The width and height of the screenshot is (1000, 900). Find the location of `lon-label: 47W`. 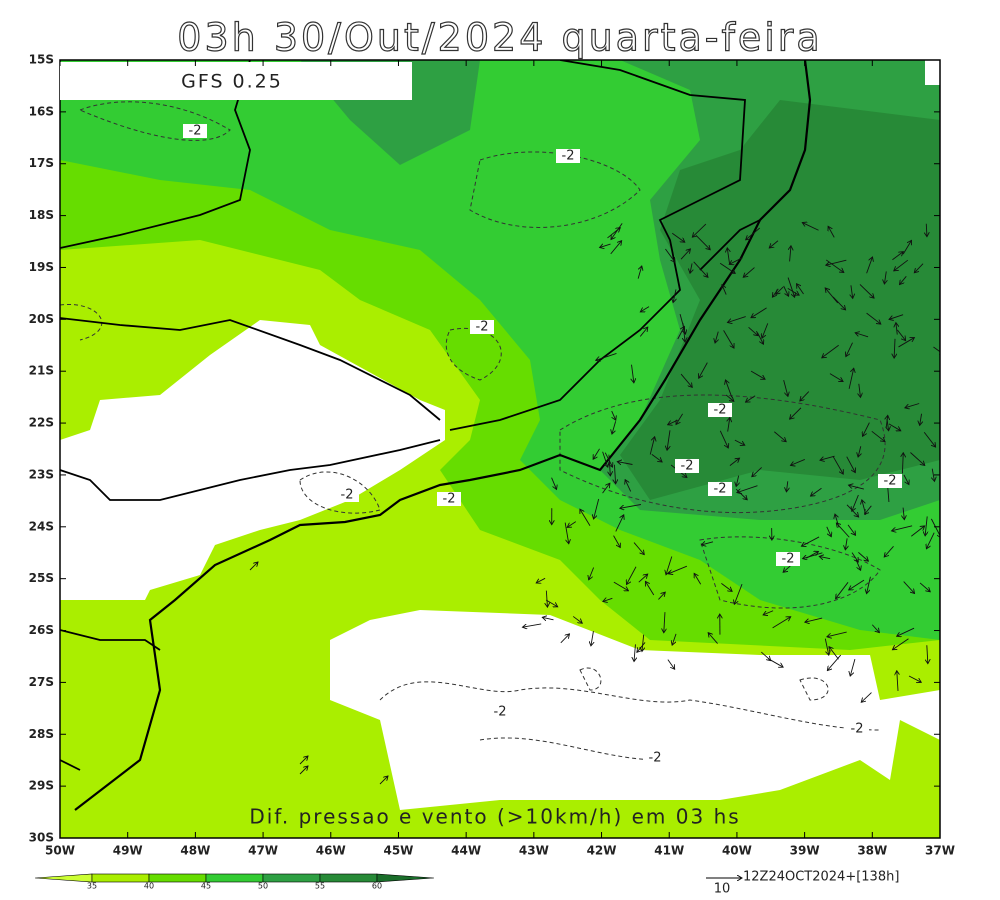

lon-label: 47W is located at coordinates (263, 851).